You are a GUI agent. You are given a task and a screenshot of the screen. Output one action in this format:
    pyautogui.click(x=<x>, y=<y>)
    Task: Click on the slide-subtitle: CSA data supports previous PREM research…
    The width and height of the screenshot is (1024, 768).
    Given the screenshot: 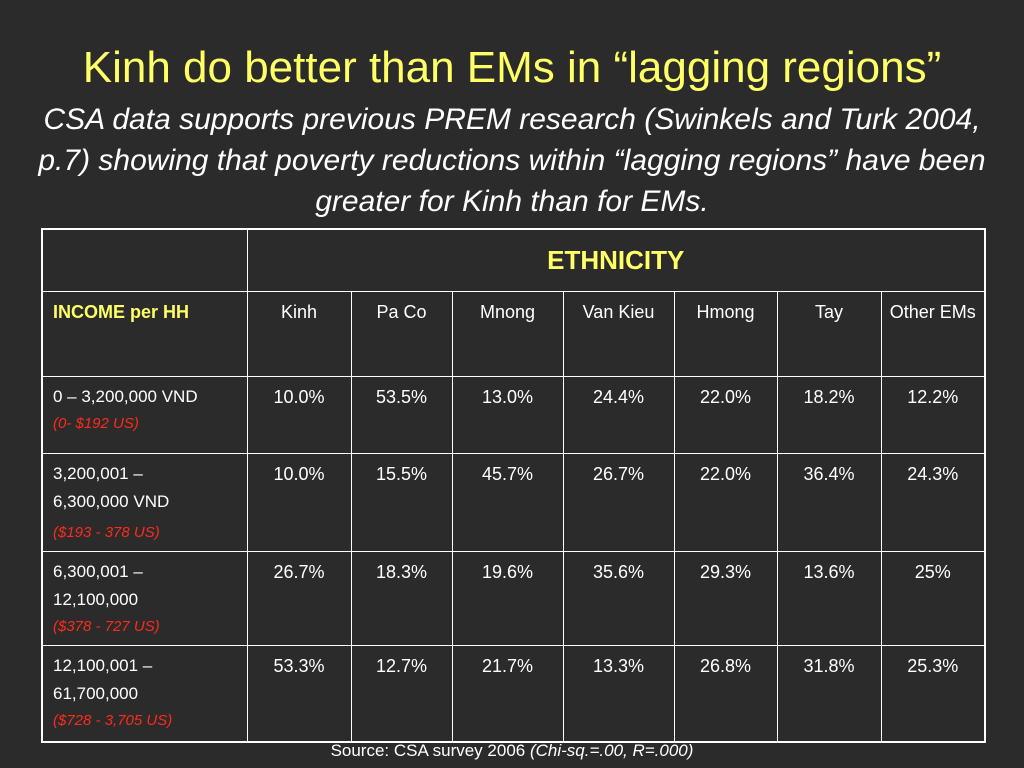 What is the action you would take?
    pyautogui.click(x=512, y=160)
    